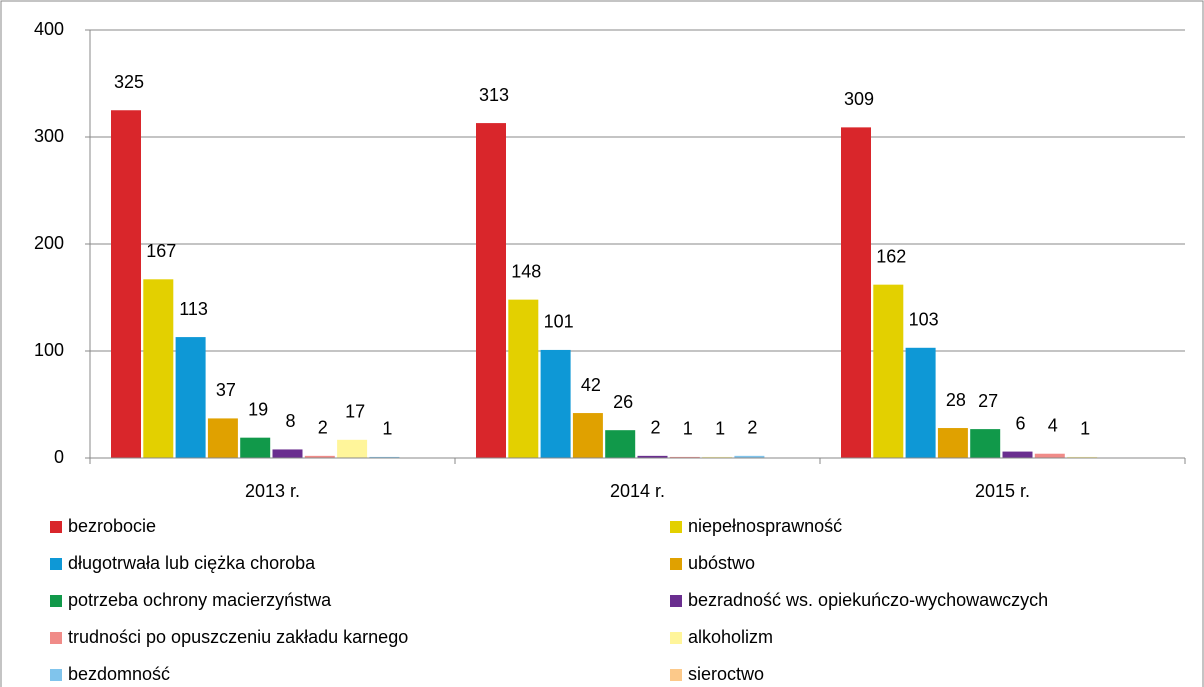  Describe the element at coordinates (200, 600) in the screenshot. I see `legend-label: potrzeba ochrony macierzyństwa` at that location.